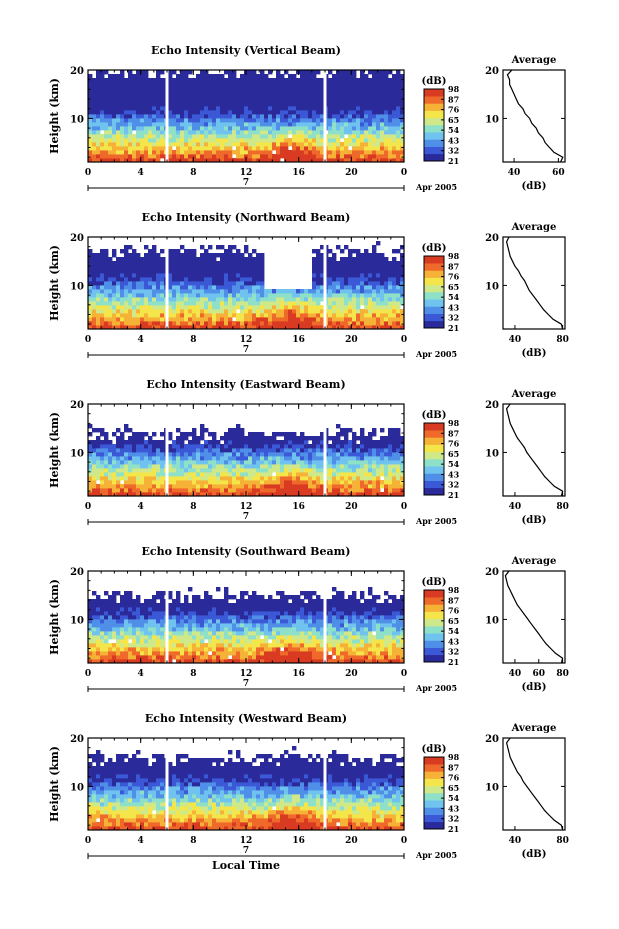 The image size is (619, 929). Describe the element at coordinates (246, 50) in the screenshot. I see `panel-title: Echo Intensity (Vertical Beam)` at that location.